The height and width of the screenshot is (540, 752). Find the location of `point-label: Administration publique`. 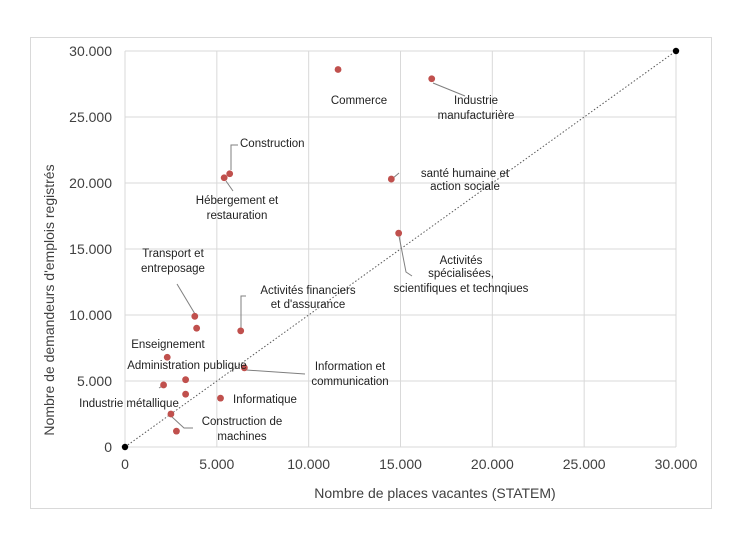

point-label: Administration publique is located at coordinates (187, 366).